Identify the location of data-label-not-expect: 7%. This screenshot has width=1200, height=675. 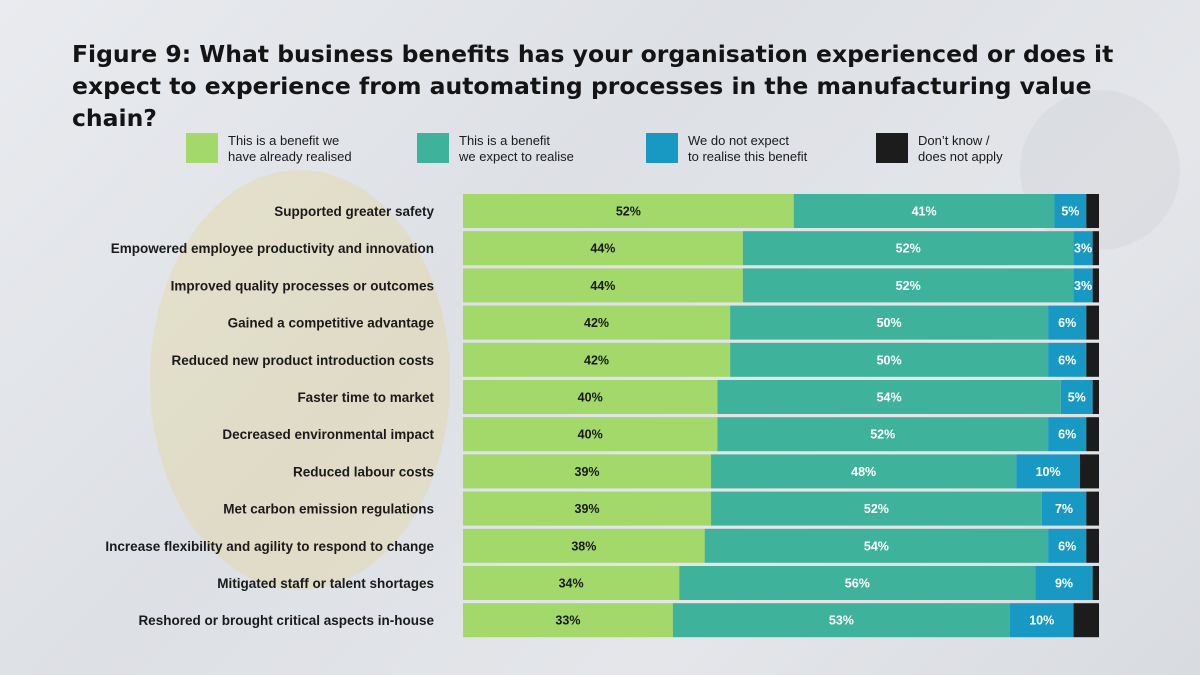
(1064, 509).